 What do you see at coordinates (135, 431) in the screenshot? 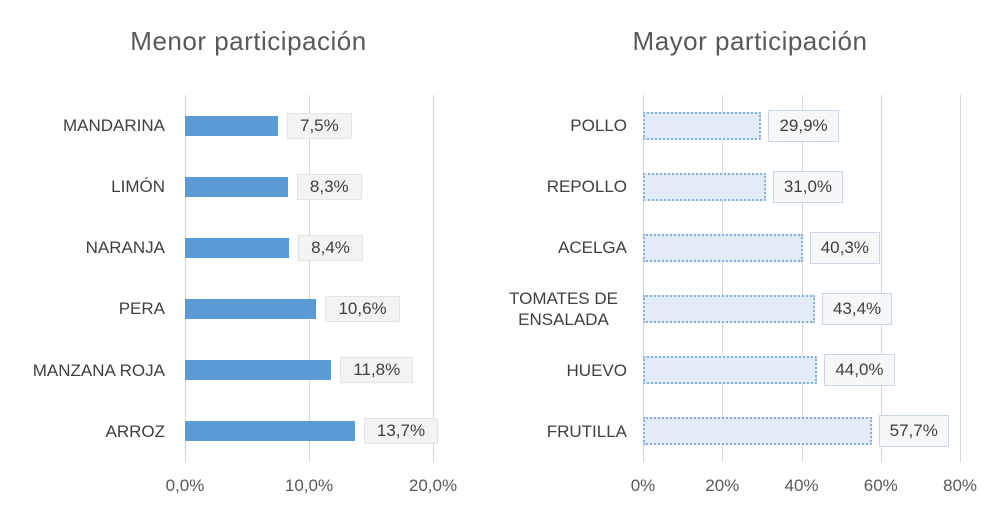
I see `category-label-text: ARROZ` at bounding box center [135, 431].